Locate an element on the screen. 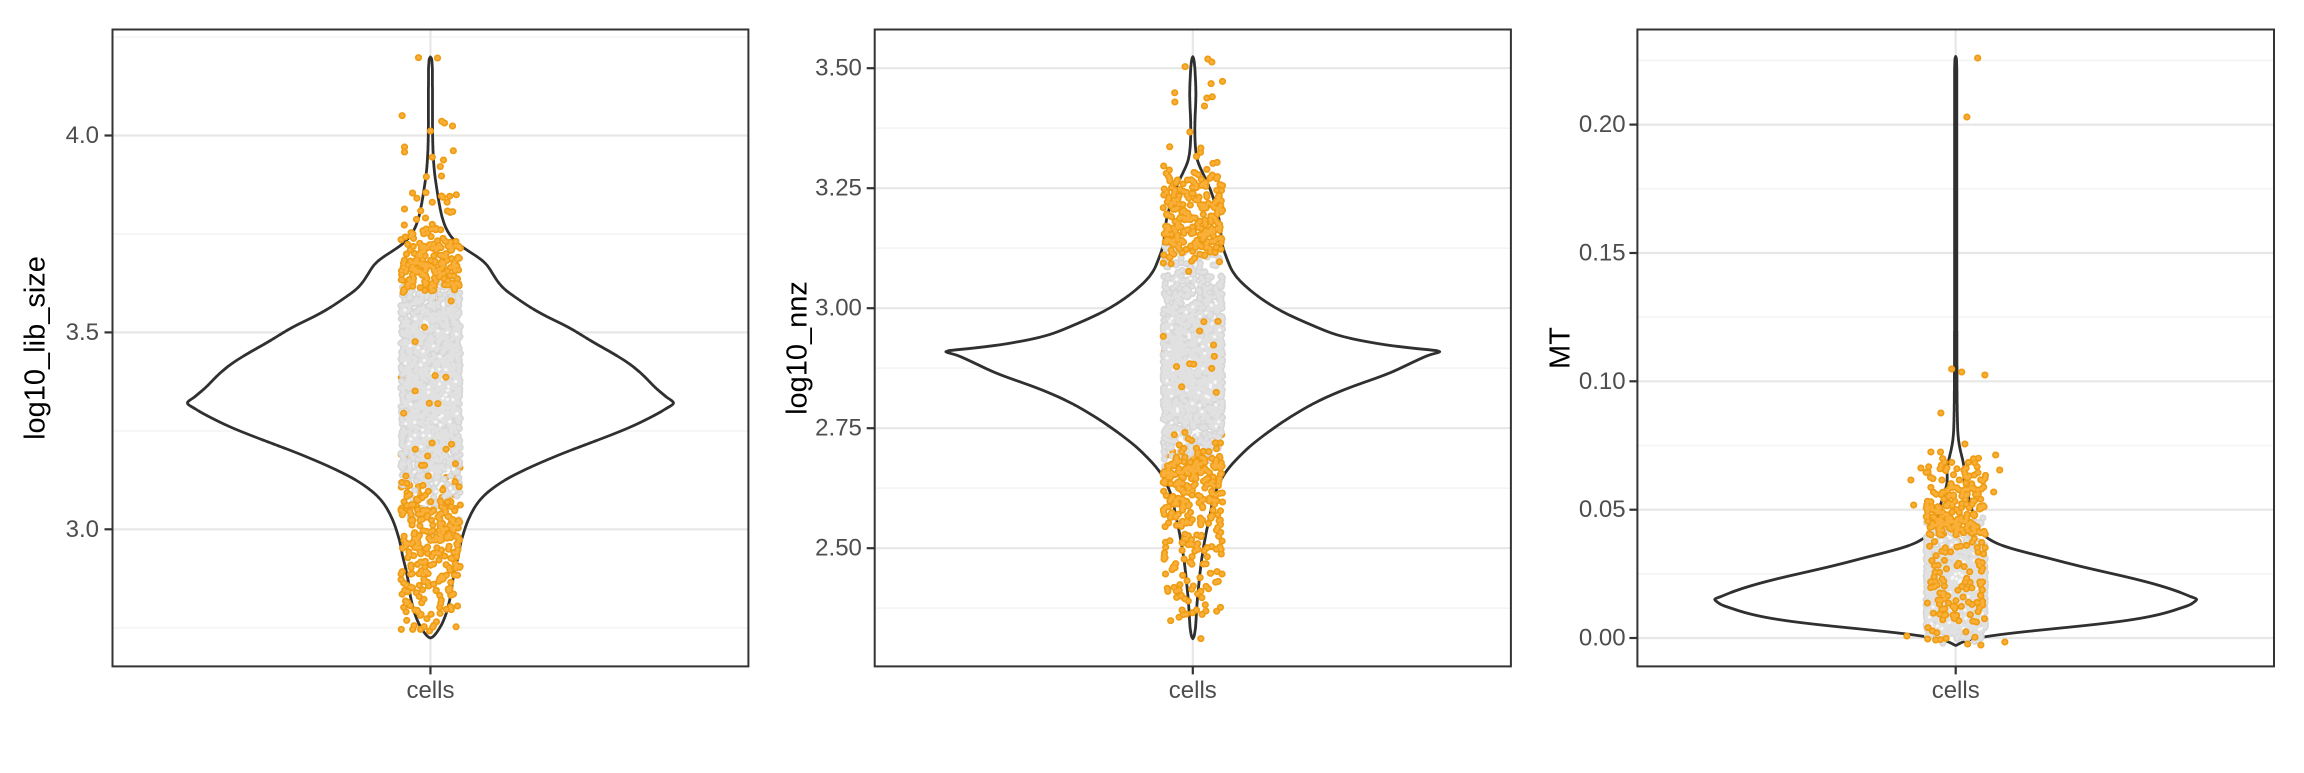 The width and height of the screenshot is (2304, 773). svg-text: 3.5 is located at coordinates (82, 332).